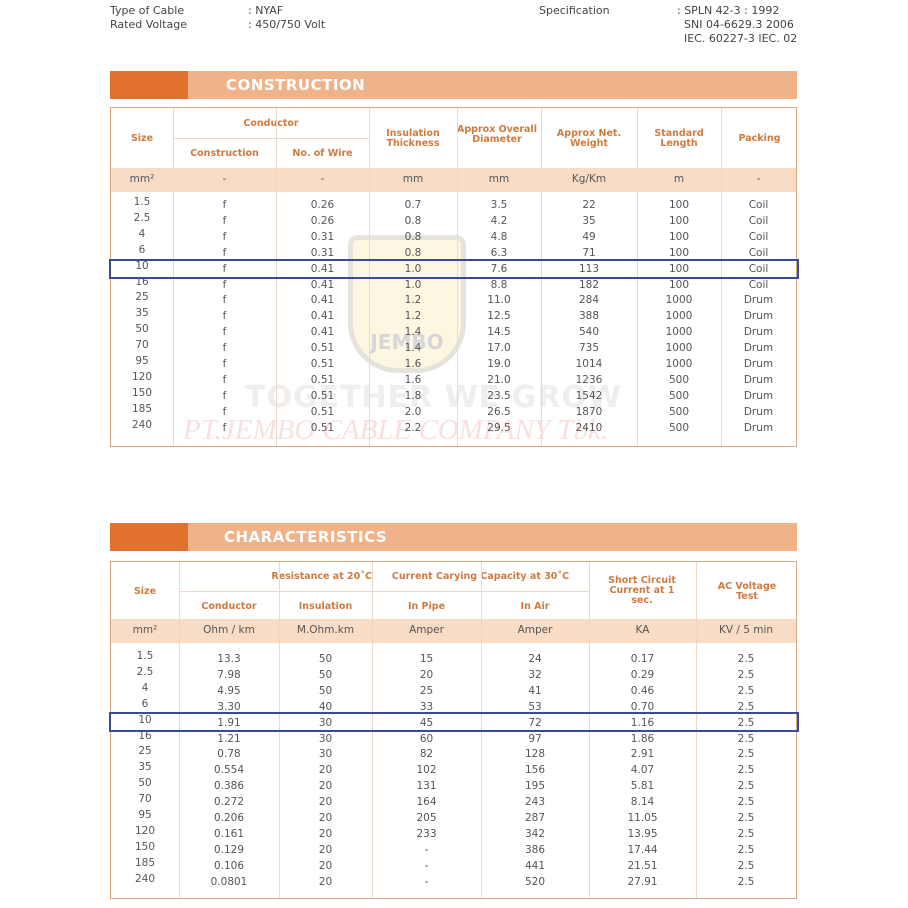 The width and height of the screenshot is (908, 908). Describe the element at coordinates (413, 284) in the screenshot. I see `cell-insulation-thickness: 1.0` at that location.